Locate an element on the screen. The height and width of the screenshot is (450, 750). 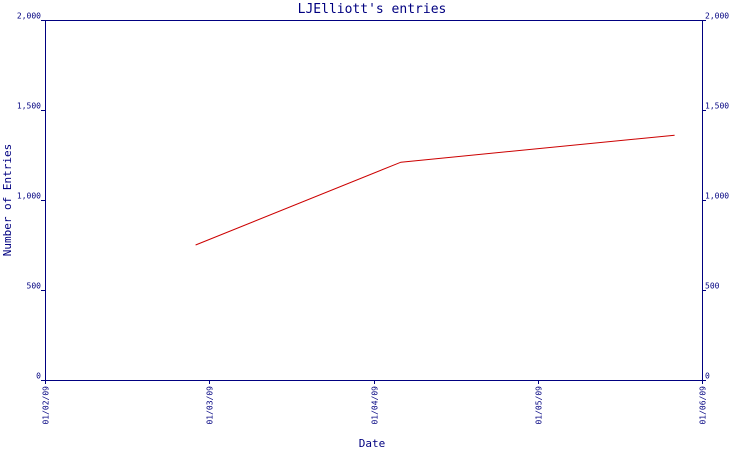
x-tick-label: 01/06/09 is located at coordinates (703, 405).